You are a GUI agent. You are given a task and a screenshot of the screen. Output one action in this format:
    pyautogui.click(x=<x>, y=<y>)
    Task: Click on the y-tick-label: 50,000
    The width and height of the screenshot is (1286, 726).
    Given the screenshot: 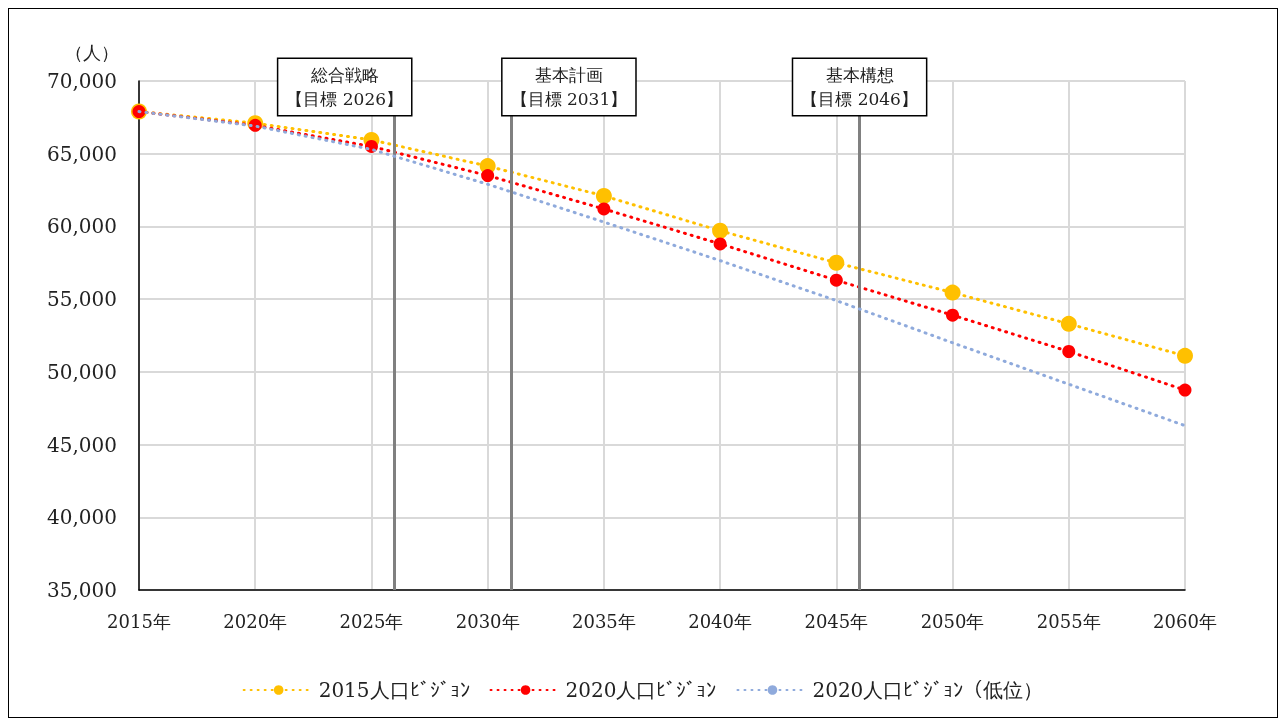 What is the action you would take?
    pyautogui.click(x=82, y=371)
    